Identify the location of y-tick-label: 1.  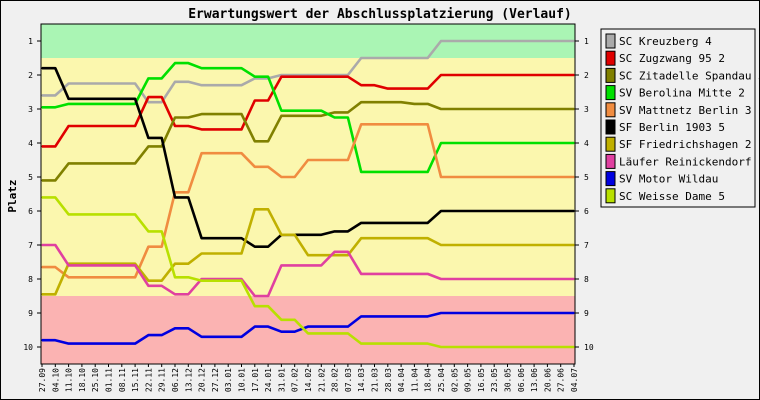
(30, 41).